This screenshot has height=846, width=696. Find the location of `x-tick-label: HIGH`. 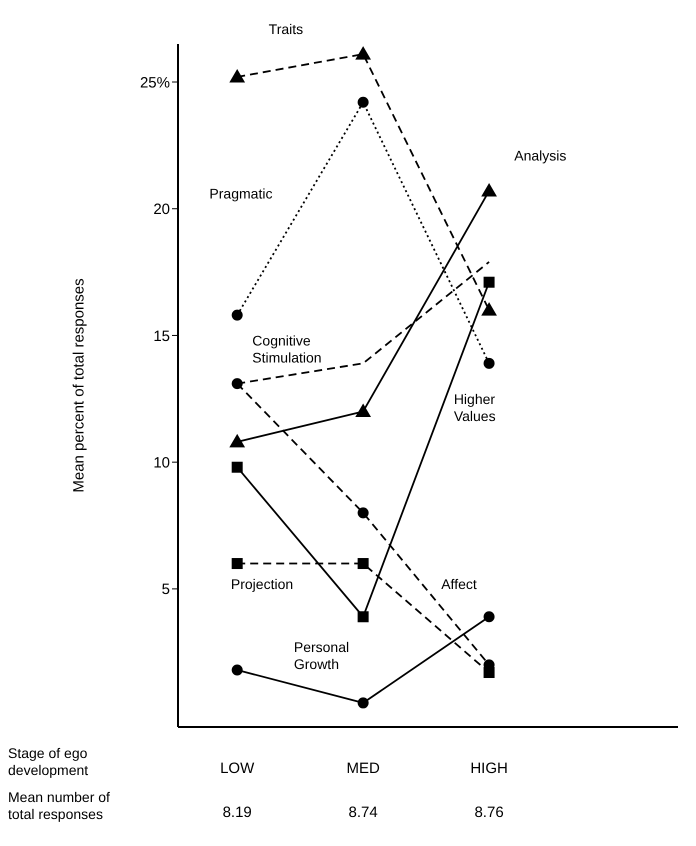

x-tick-label: HIGH is located at coordinates (489, 768).